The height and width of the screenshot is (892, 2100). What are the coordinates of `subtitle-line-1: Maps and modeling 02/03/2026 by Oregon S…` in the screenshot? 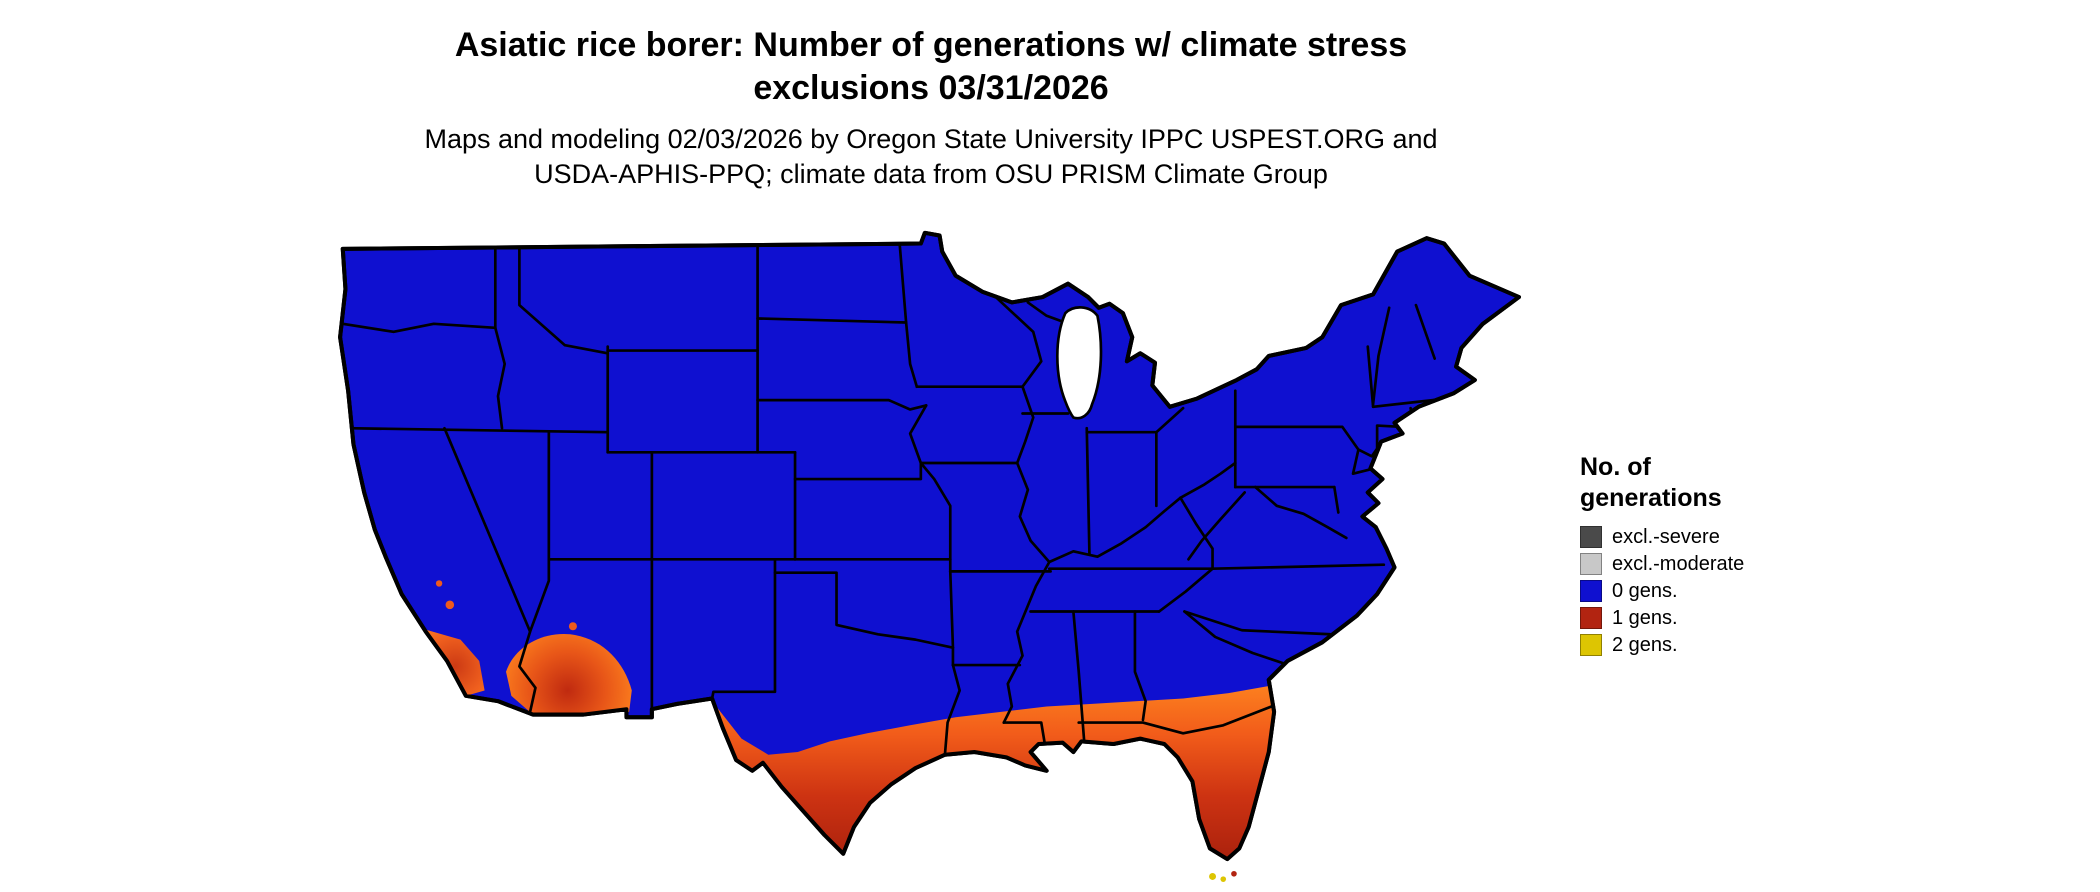 It's located at (931, 139).